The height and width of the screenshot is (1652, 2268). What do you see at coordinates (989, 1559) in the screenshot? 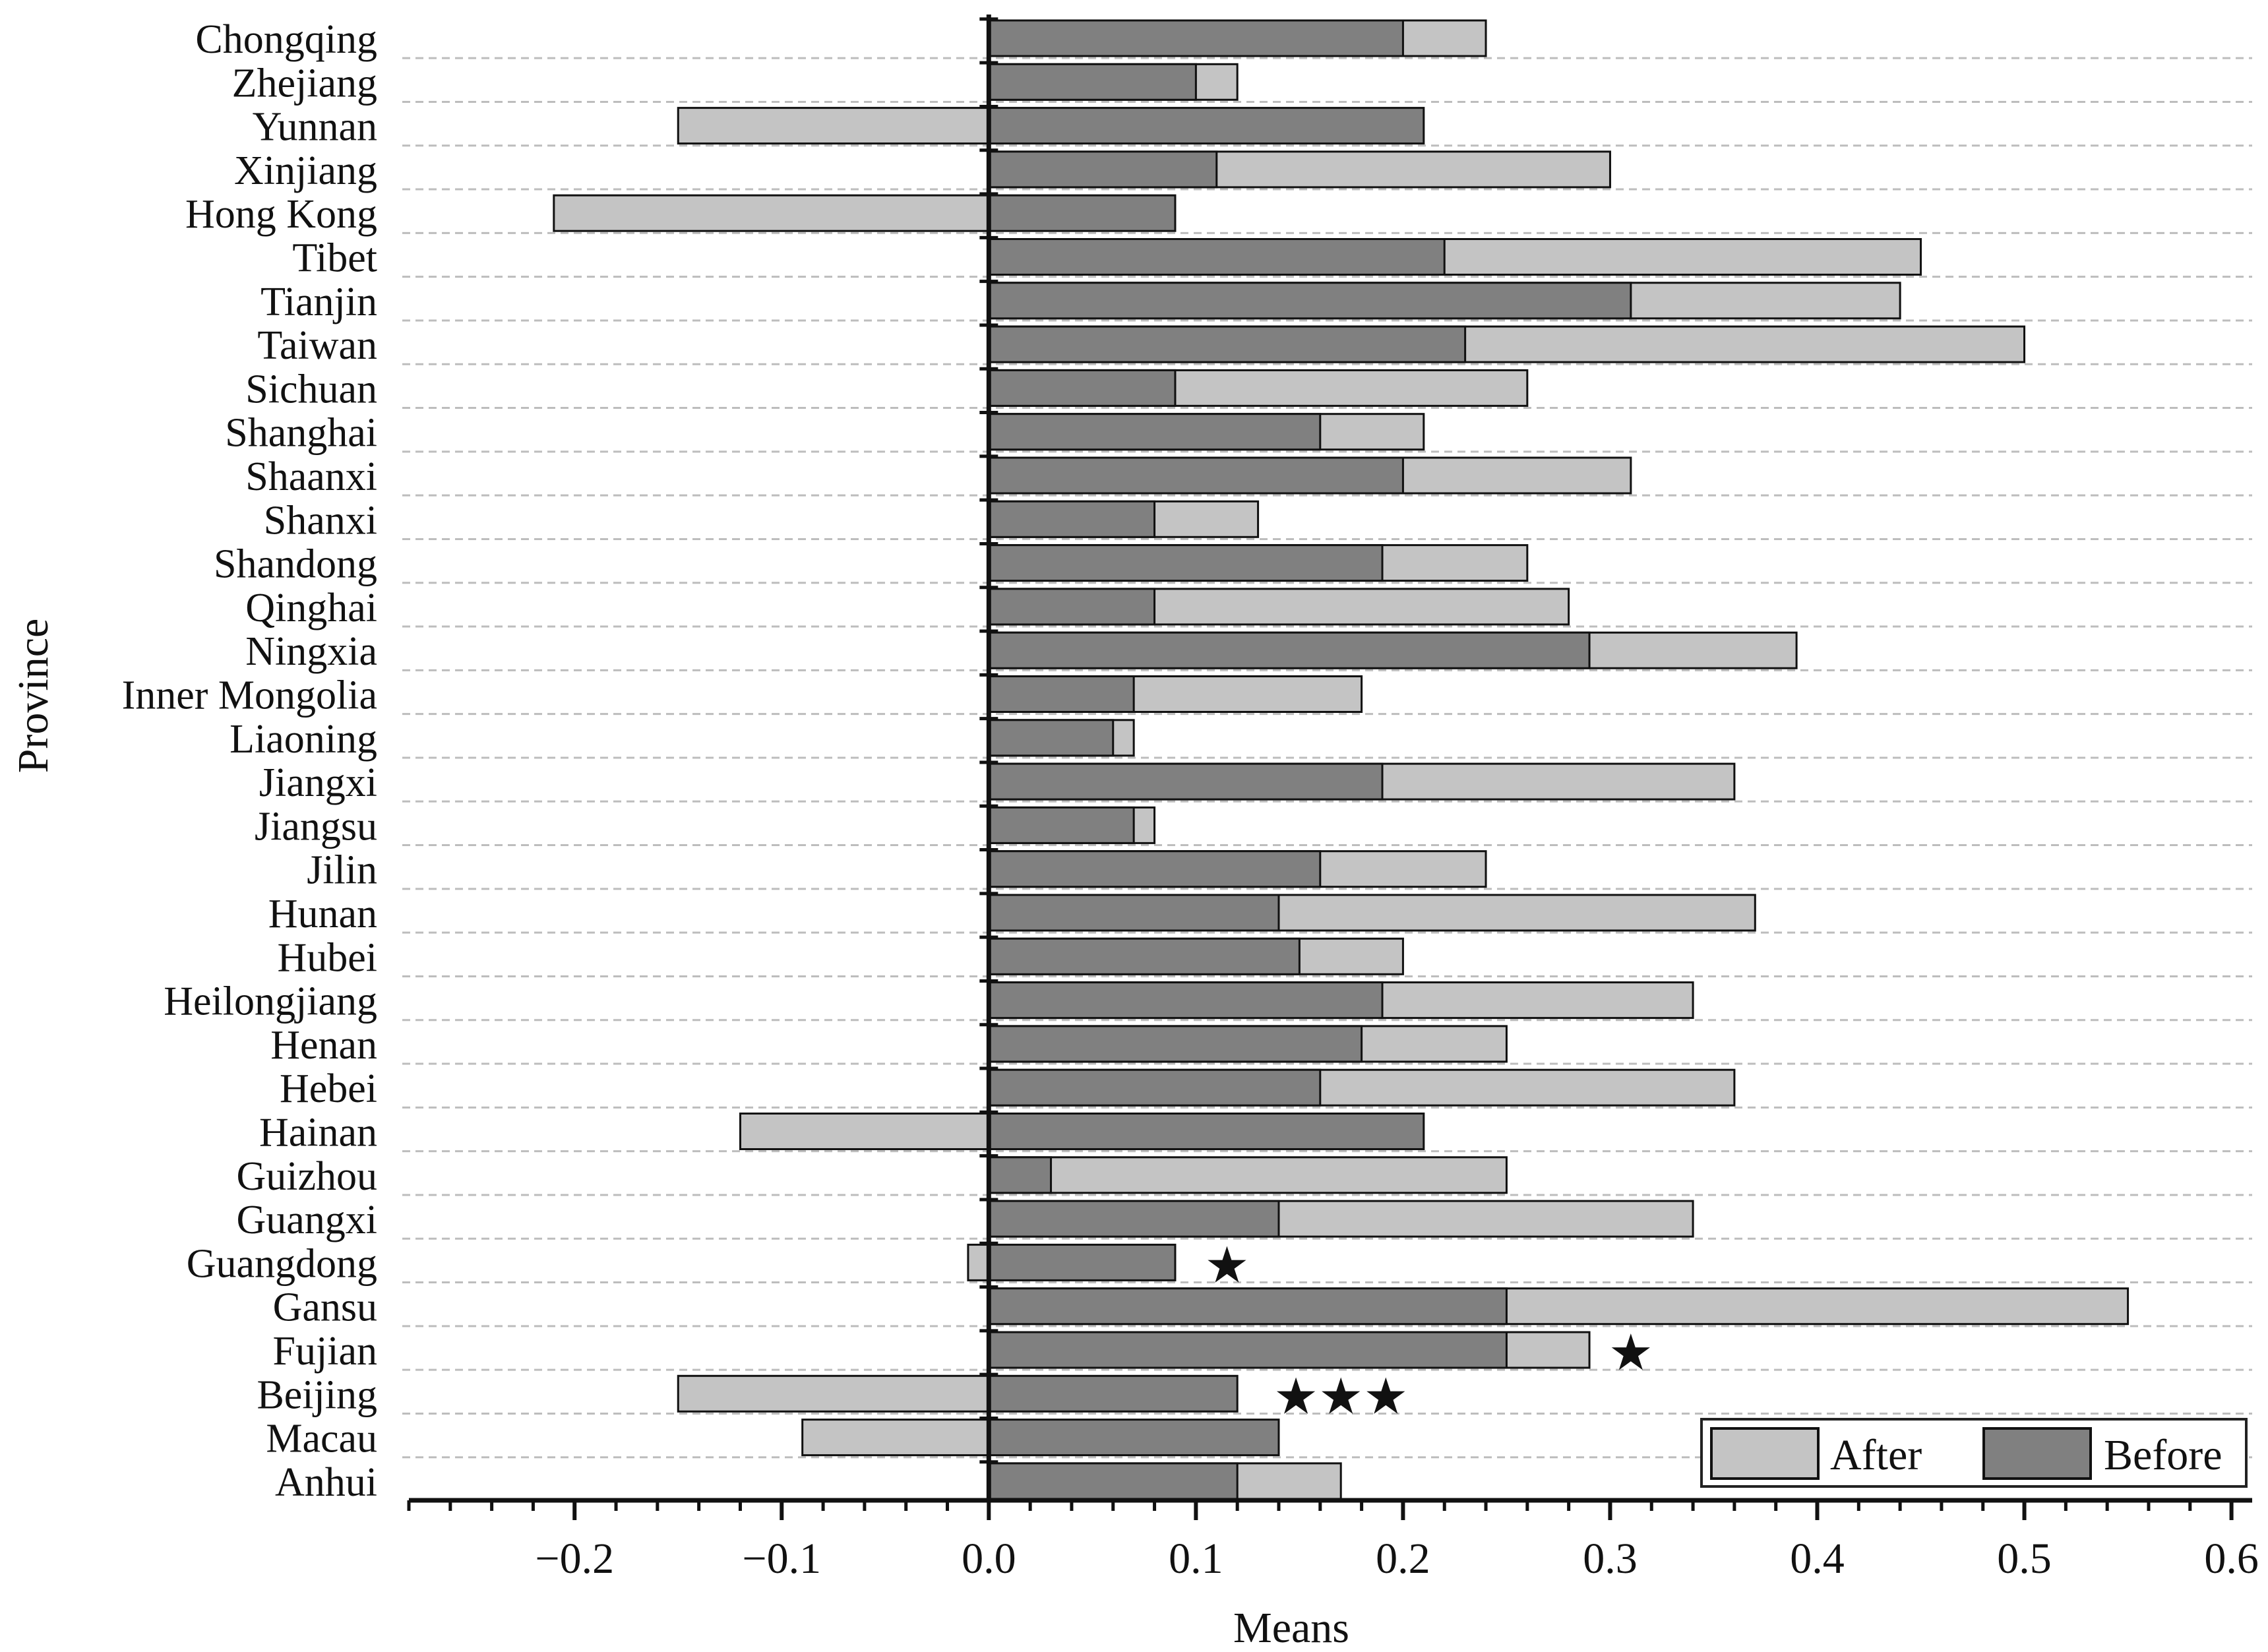
I see `x-tick-label: 0.0` at bounding box center [989, 1559].